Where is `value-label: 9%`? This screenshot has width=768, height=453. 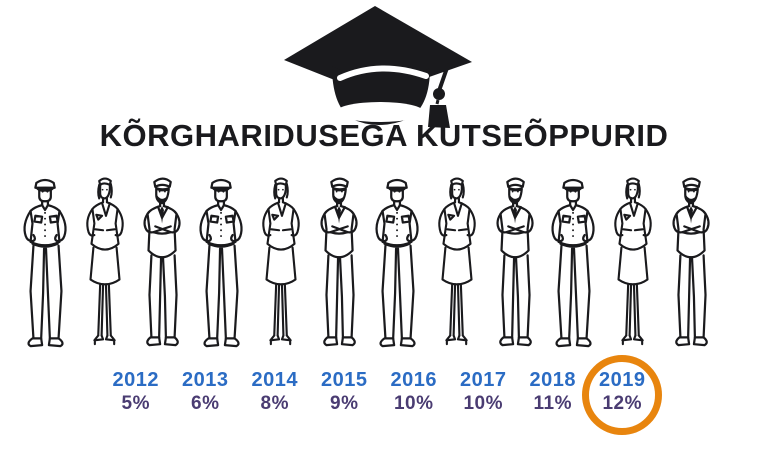
value-label: 9% is located at coordinates (344, 403).